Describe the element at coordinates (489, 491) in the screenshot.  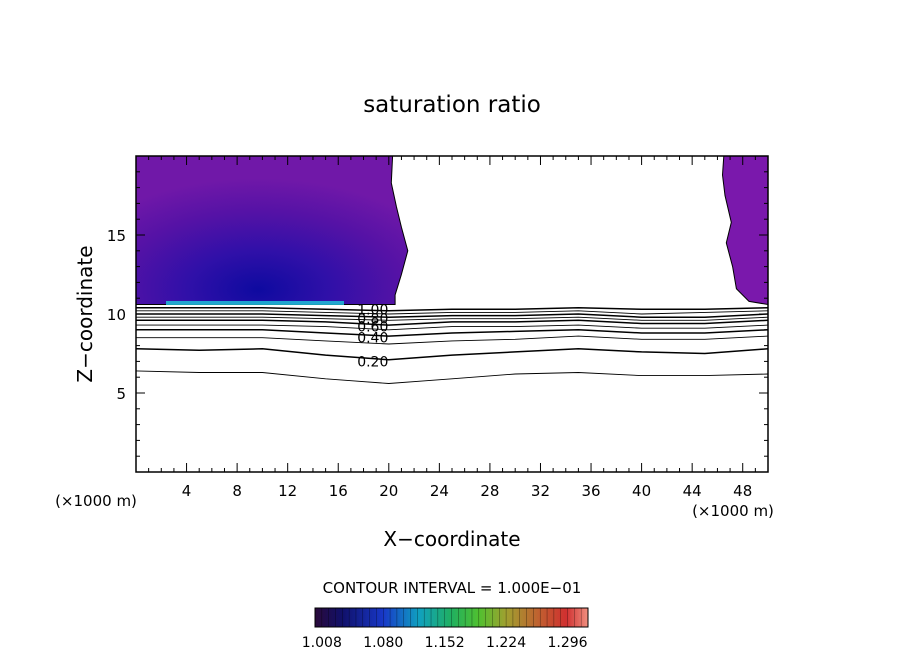
I see `x-tick-label: 28` at that location.